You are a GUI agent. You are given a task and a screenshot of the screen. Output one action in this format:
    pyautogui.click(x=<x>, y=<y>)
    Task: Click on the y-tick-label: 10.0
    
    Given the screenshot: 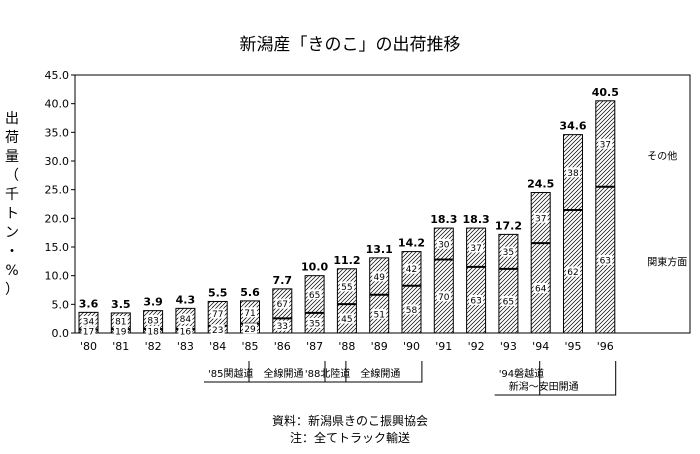 What is the action you would take?
    pyautogui.click(x=57, y=276)
    